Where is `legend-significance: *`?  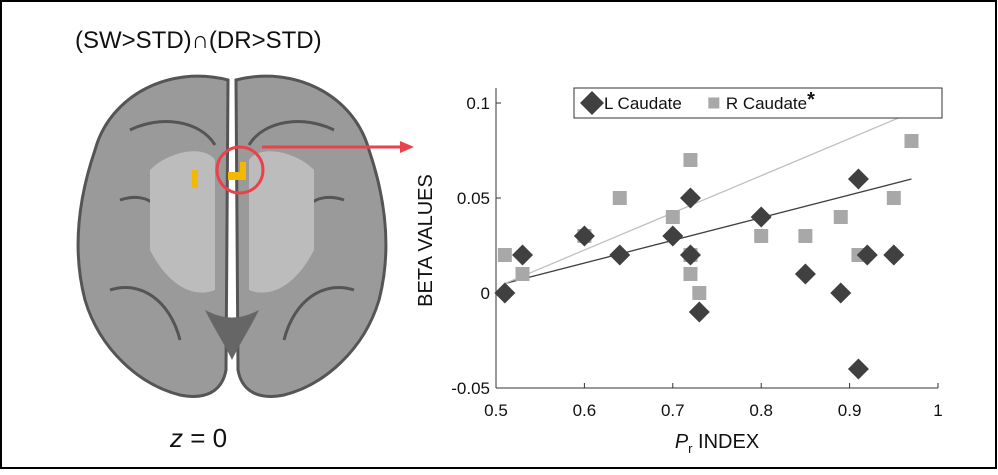 legend-significance: * is located at coordinates (811, 100).